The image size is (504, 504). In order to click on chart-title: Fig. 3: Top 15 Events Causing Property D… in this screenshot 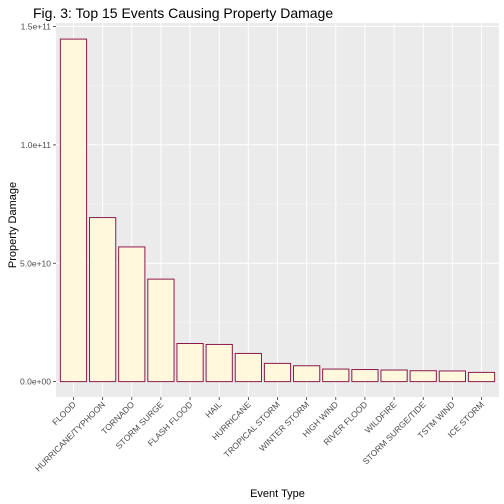, I will do `click(183, 13)`.